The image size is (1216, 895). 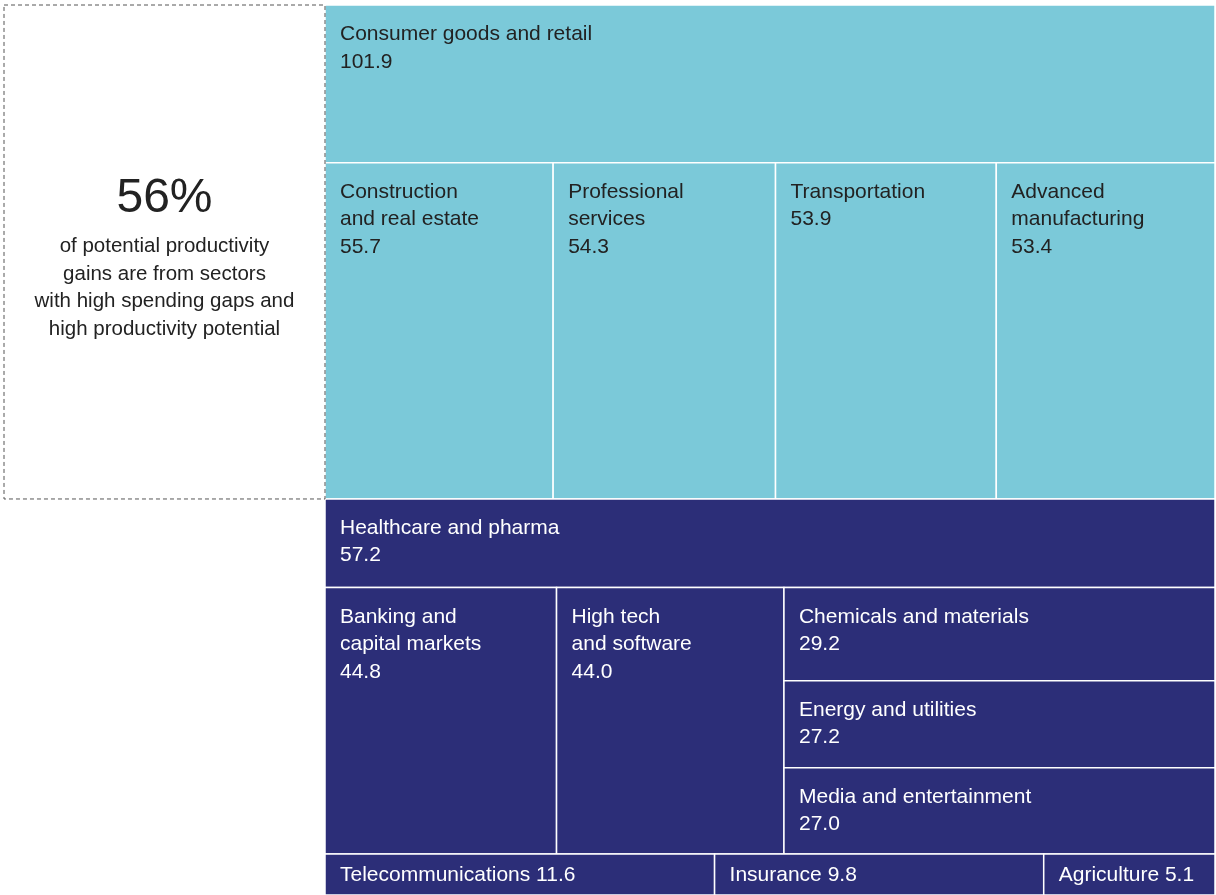 What do you see at coordinates (1032, 245) in the screenshot?
I see `data-label: 53.4` at bounding box center [1032, 245].